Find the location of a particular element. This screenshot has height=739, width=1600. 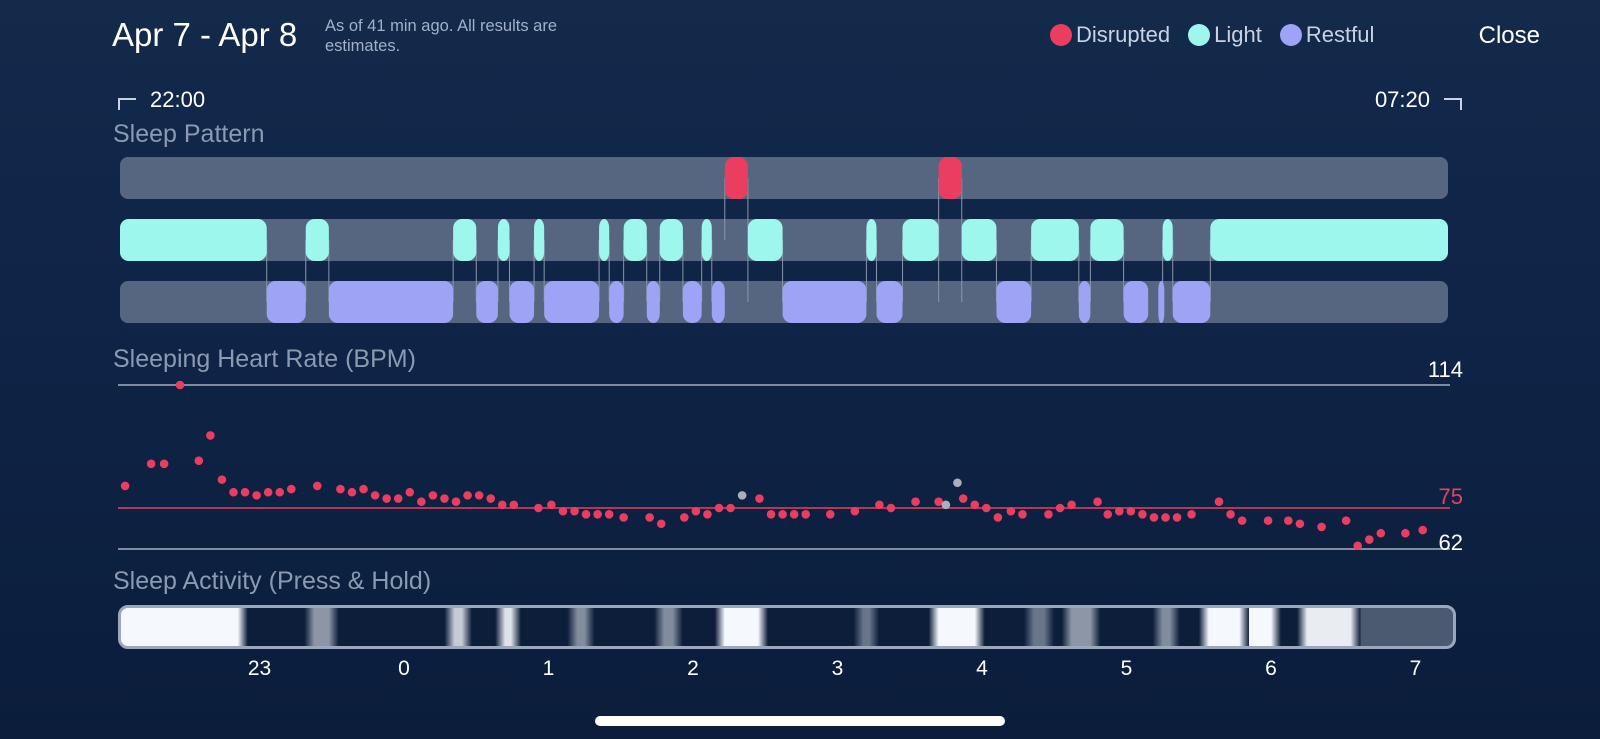

disrupted-dot-icon is located at coordinates (1061, 35).